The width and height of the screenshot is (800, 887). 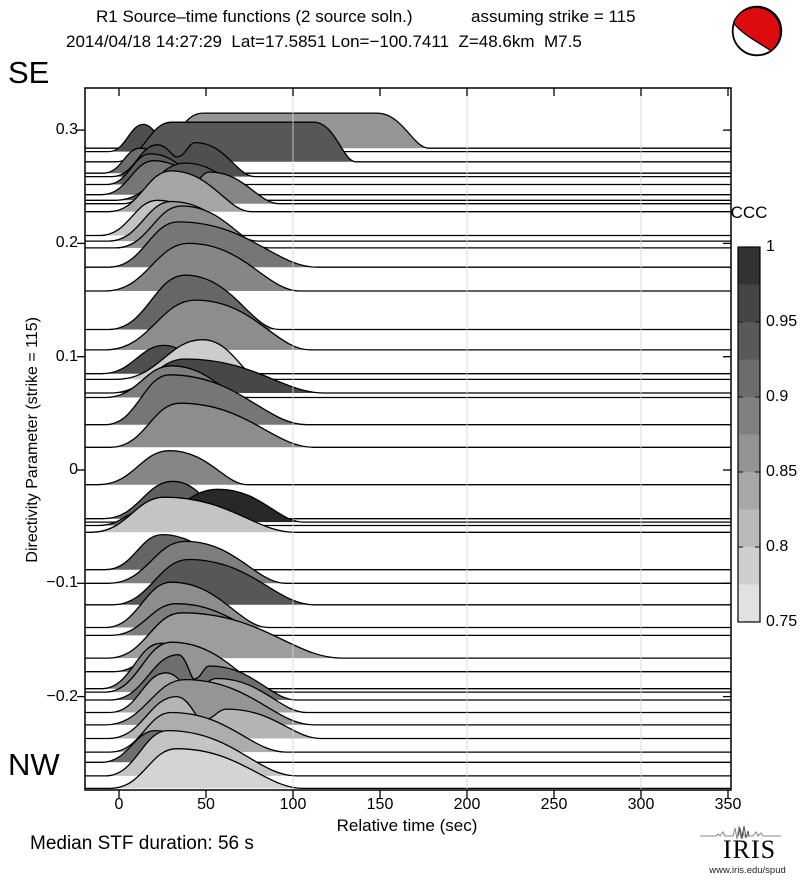 I want to click on colorbar-frame, so click(x=749, y=434).